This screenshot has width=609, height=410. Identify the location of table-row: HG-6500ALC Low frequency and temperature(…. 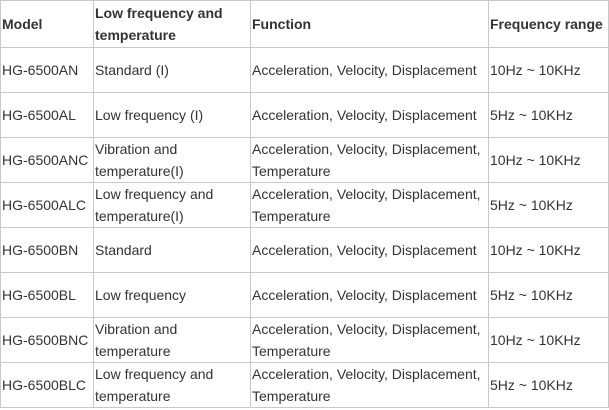
(304, 205).